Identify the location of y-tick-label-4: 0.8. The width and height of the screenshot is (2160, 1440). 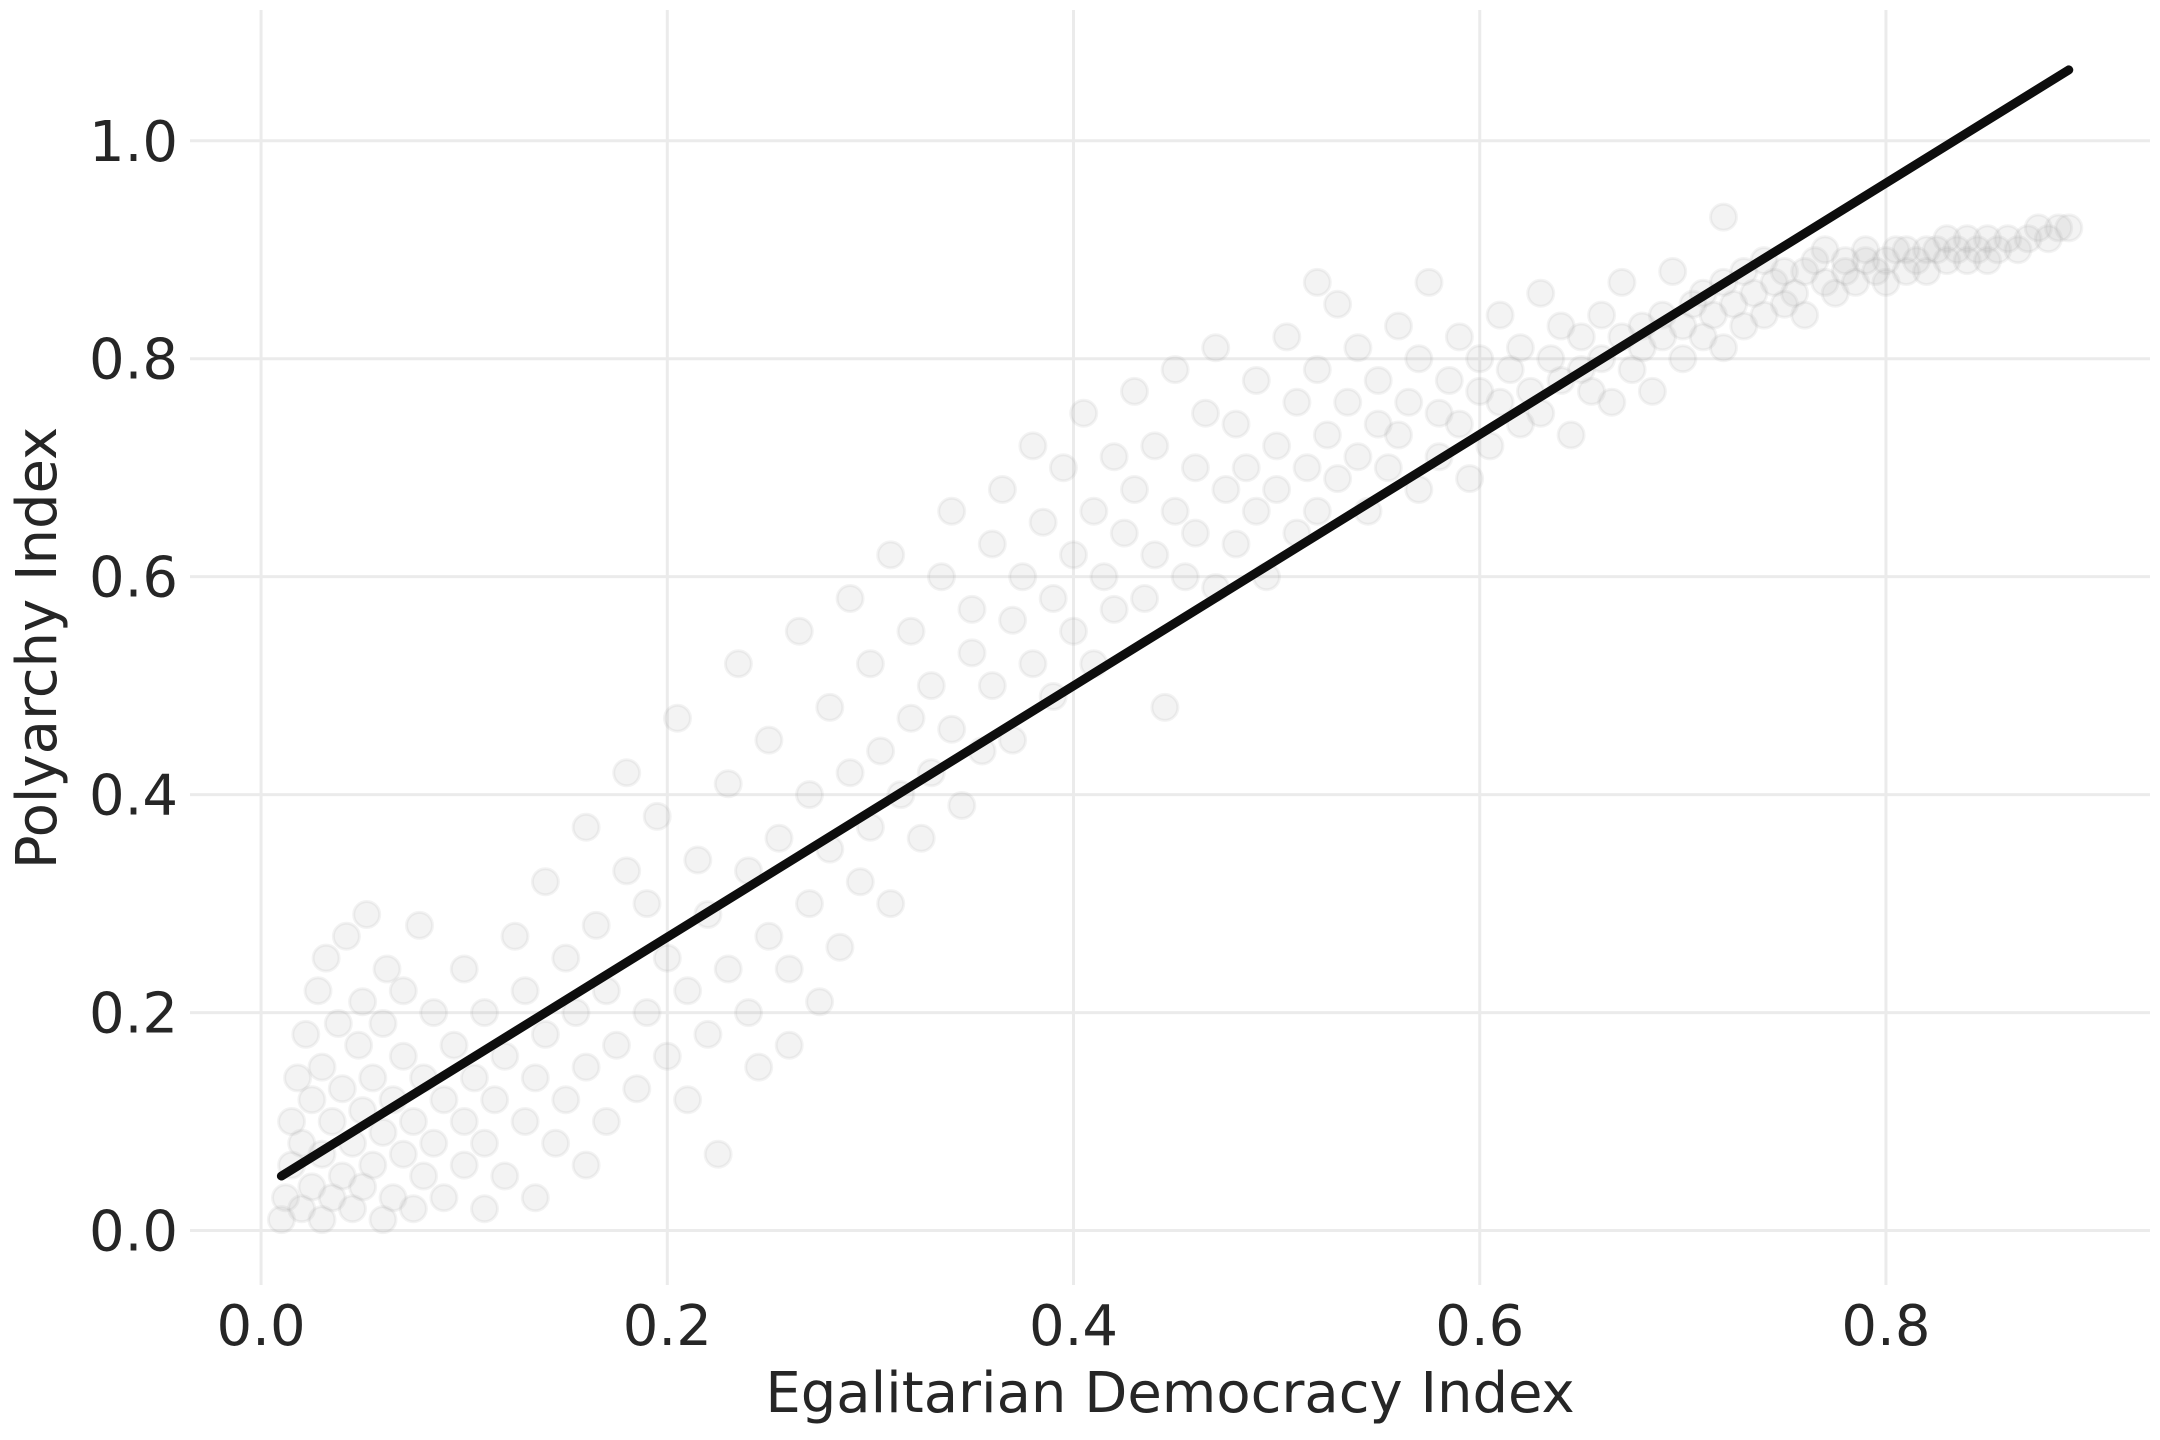
(133, 360).